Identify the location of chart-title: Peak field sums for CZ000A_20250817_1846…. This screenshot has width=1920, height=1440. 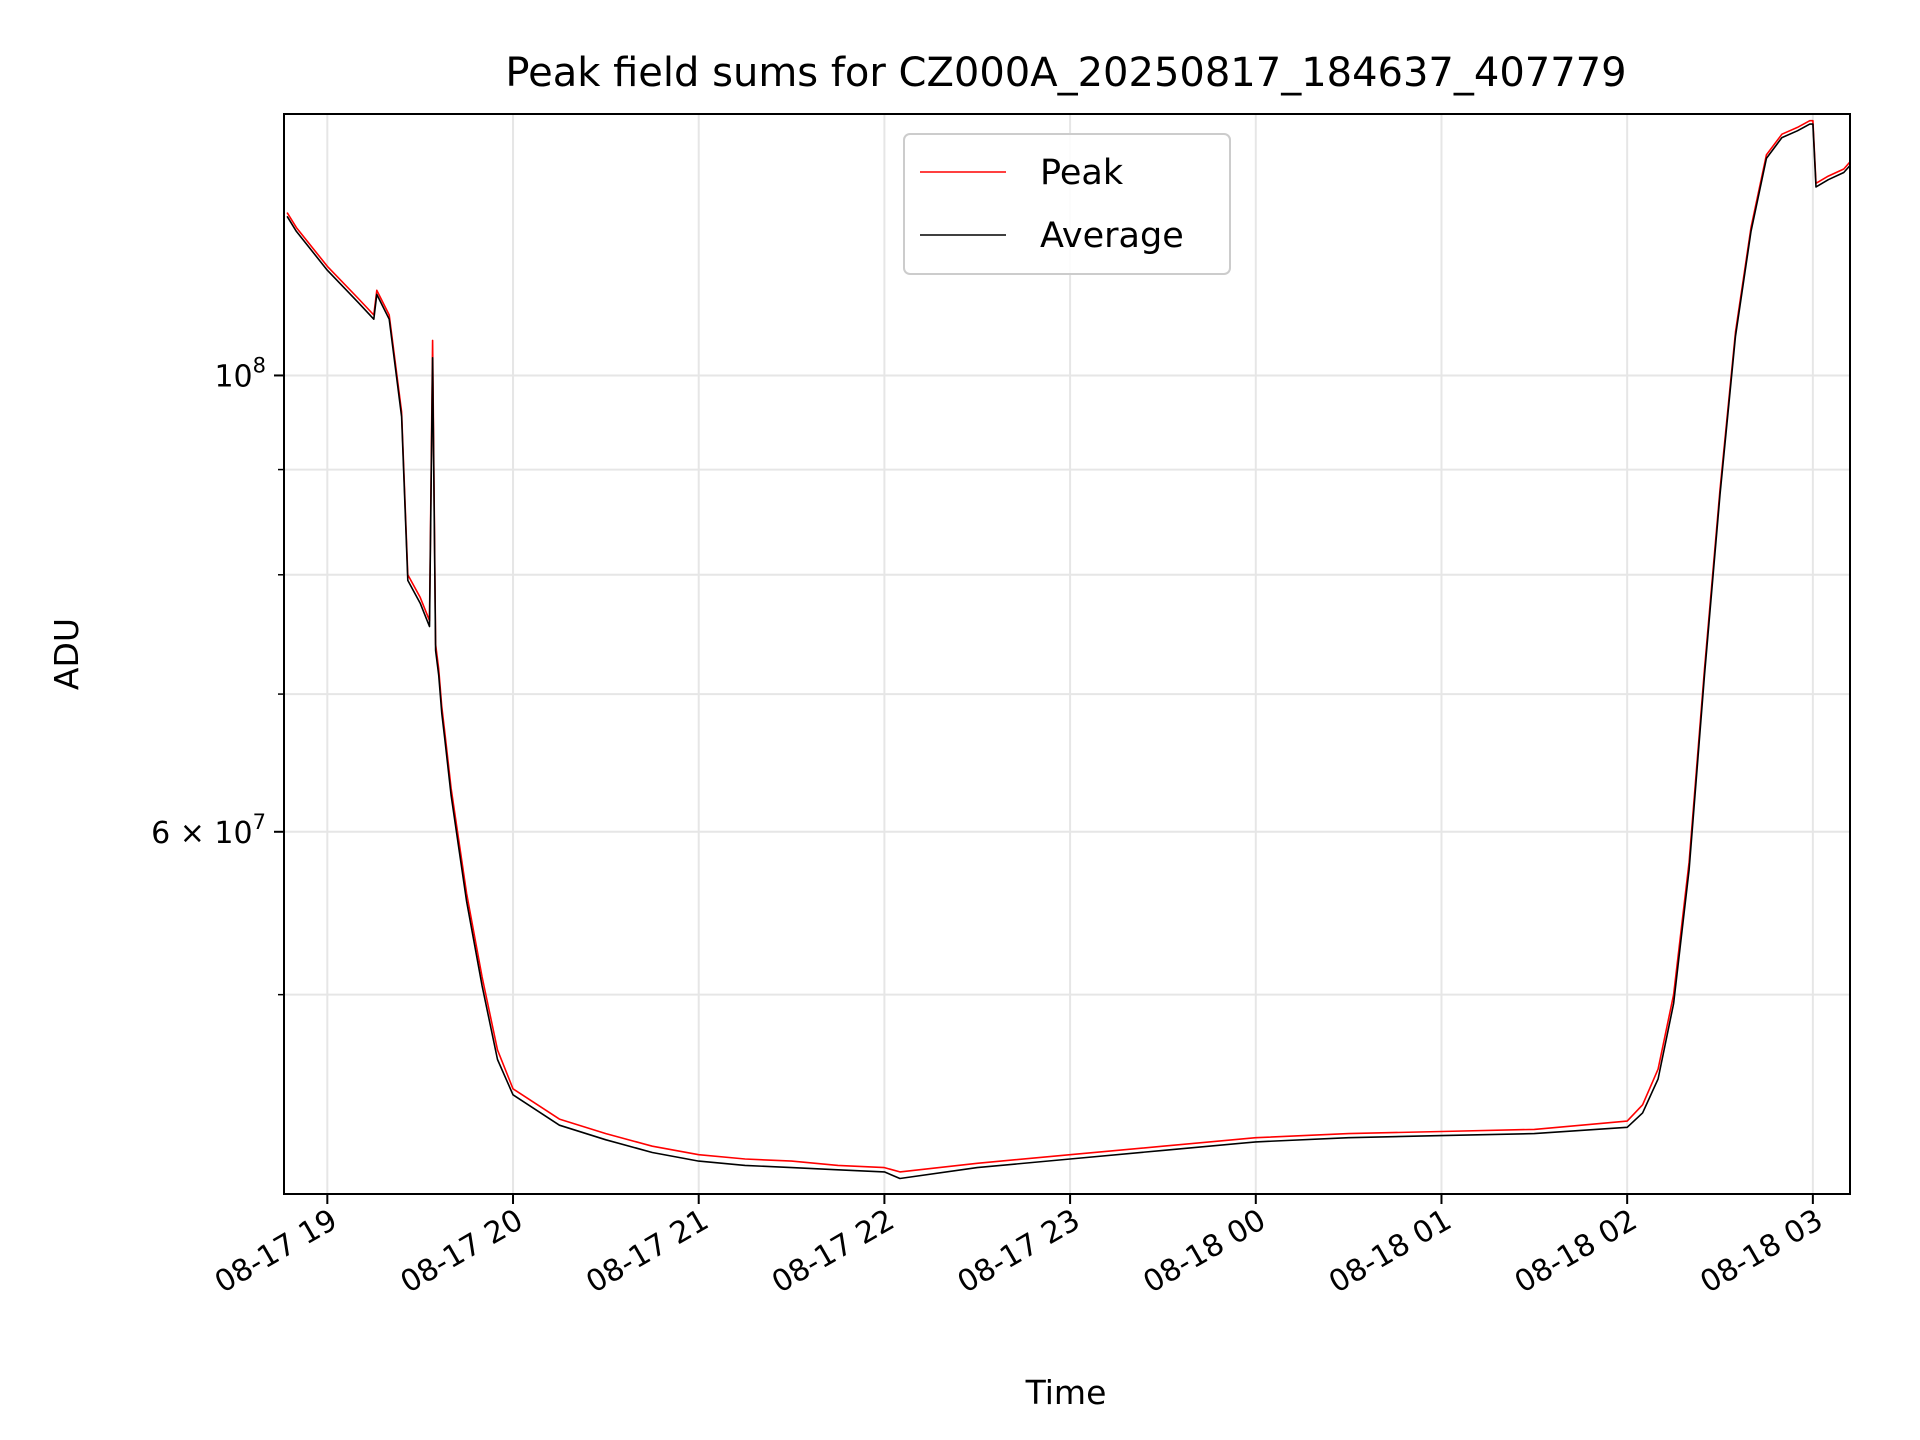
(1065, 73).